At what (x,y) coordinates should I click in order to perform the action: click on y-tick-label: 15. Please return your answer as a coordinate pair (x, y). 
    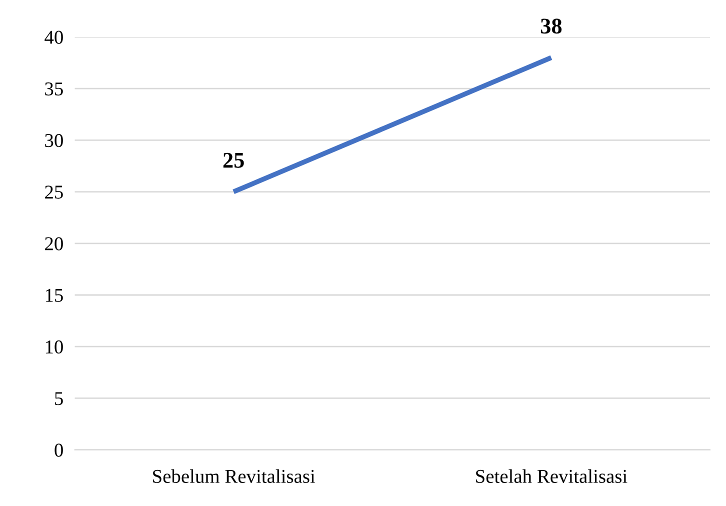
    Looking at the image, I should click on (54, 295).